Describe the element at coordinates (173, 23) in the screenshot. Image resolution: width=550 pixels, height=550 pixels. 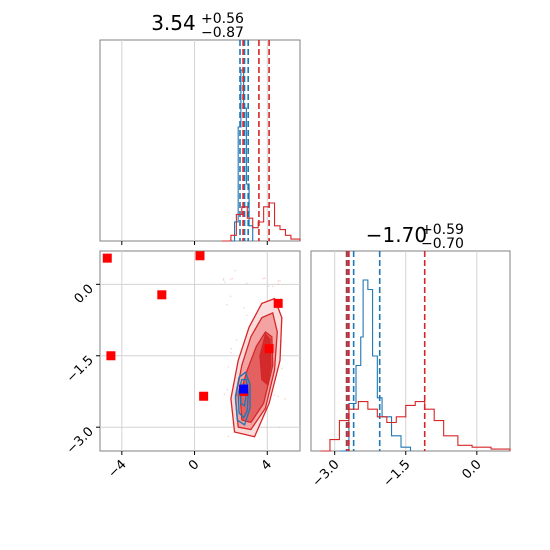
I see `title-x-value: 3.54` at that location.